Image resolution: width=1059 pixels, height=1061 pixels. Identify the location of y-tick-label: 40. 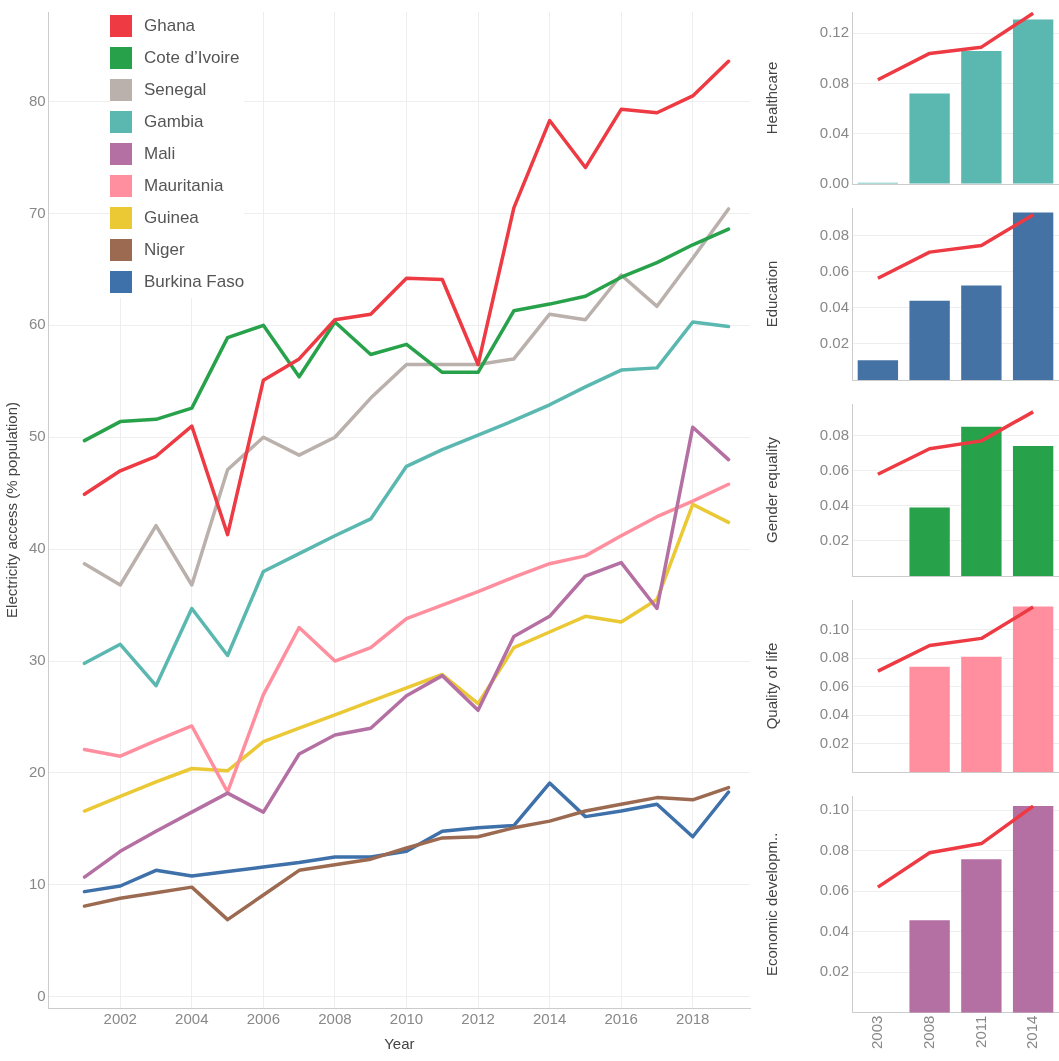
(37, 548).